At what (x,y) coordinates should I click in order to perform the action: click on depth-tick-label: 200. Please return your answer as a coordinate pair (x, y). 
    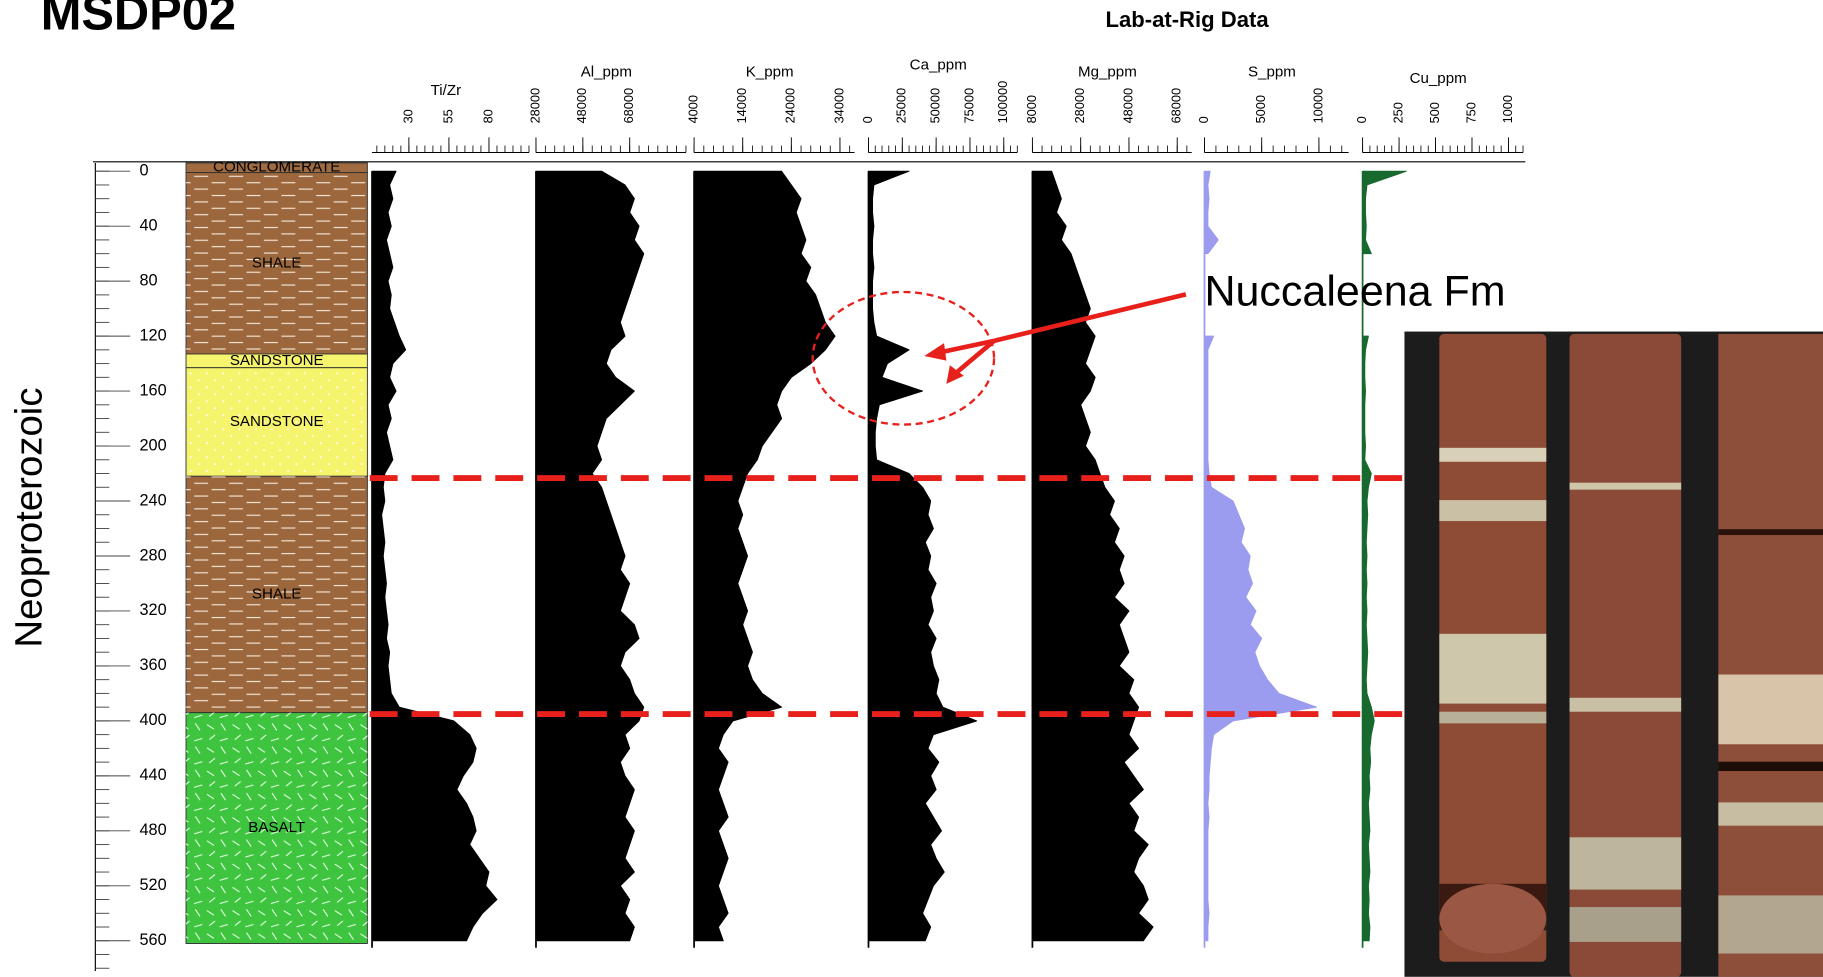
    Looking at the image, I should click on (153, 445).